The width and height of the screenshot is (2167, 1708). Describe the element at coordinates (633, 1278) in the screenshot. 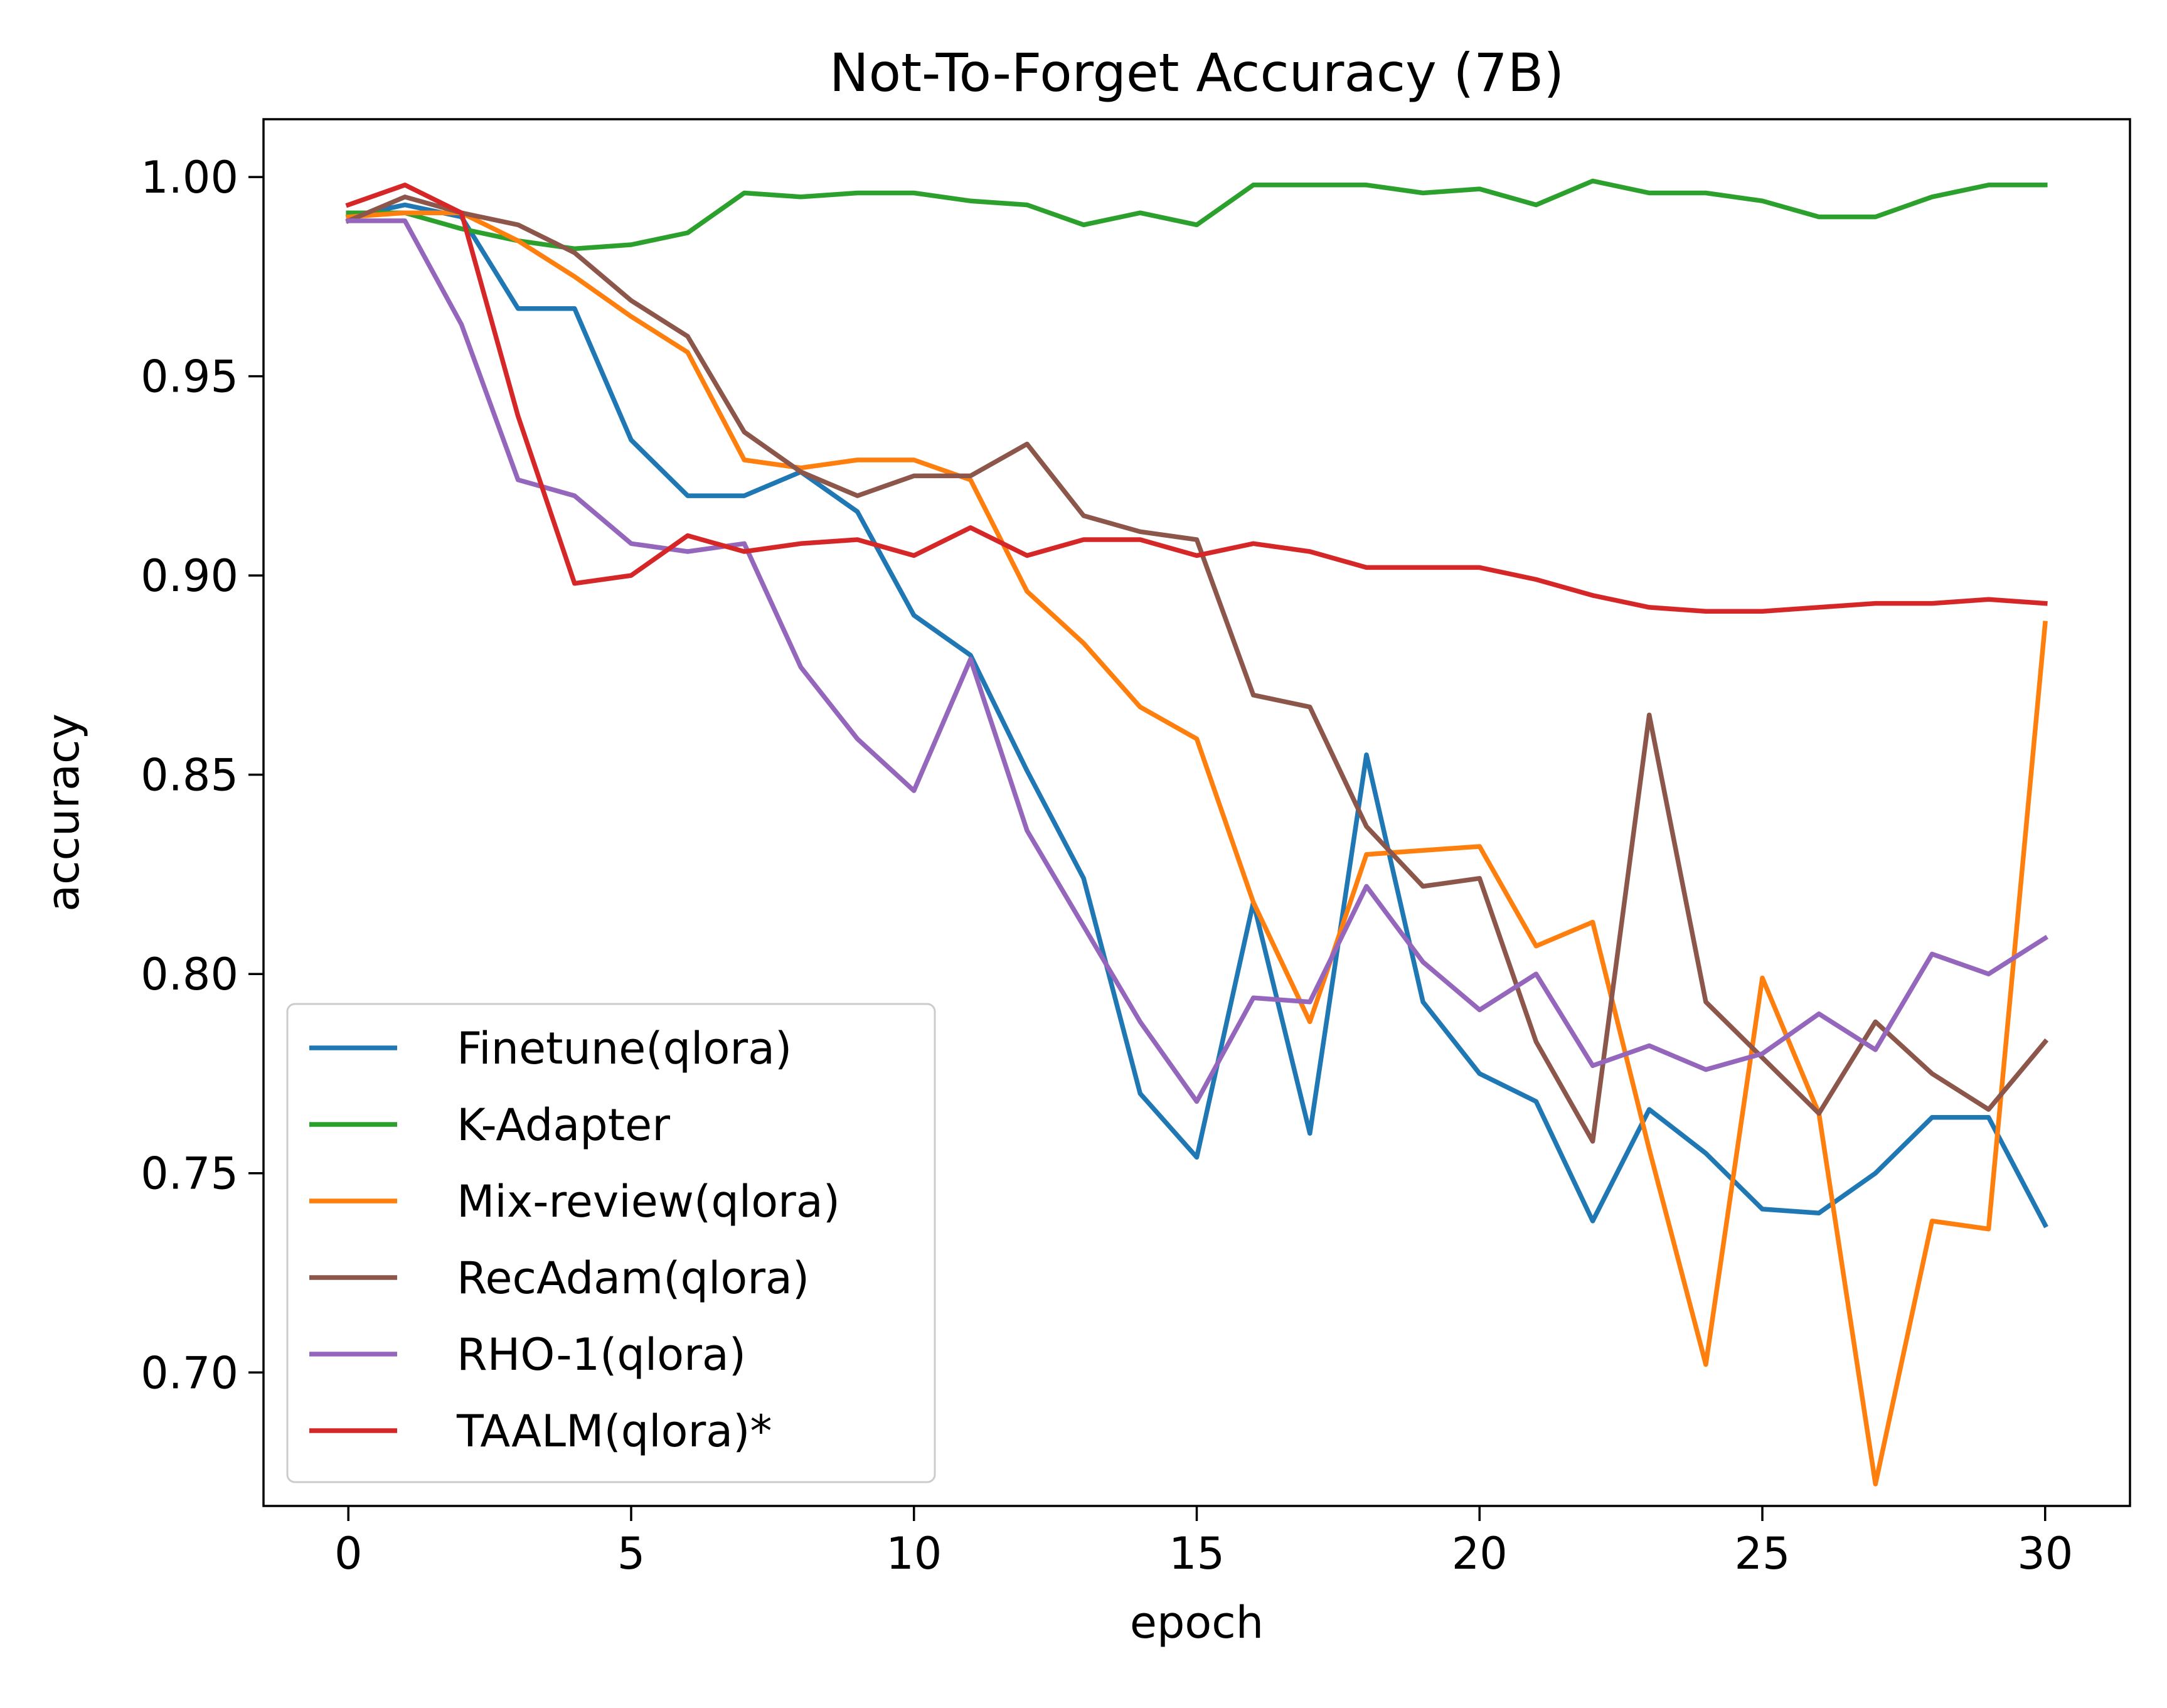

I see `legend-label-recadam-qlora: RecAdam(qlora)` at that location.